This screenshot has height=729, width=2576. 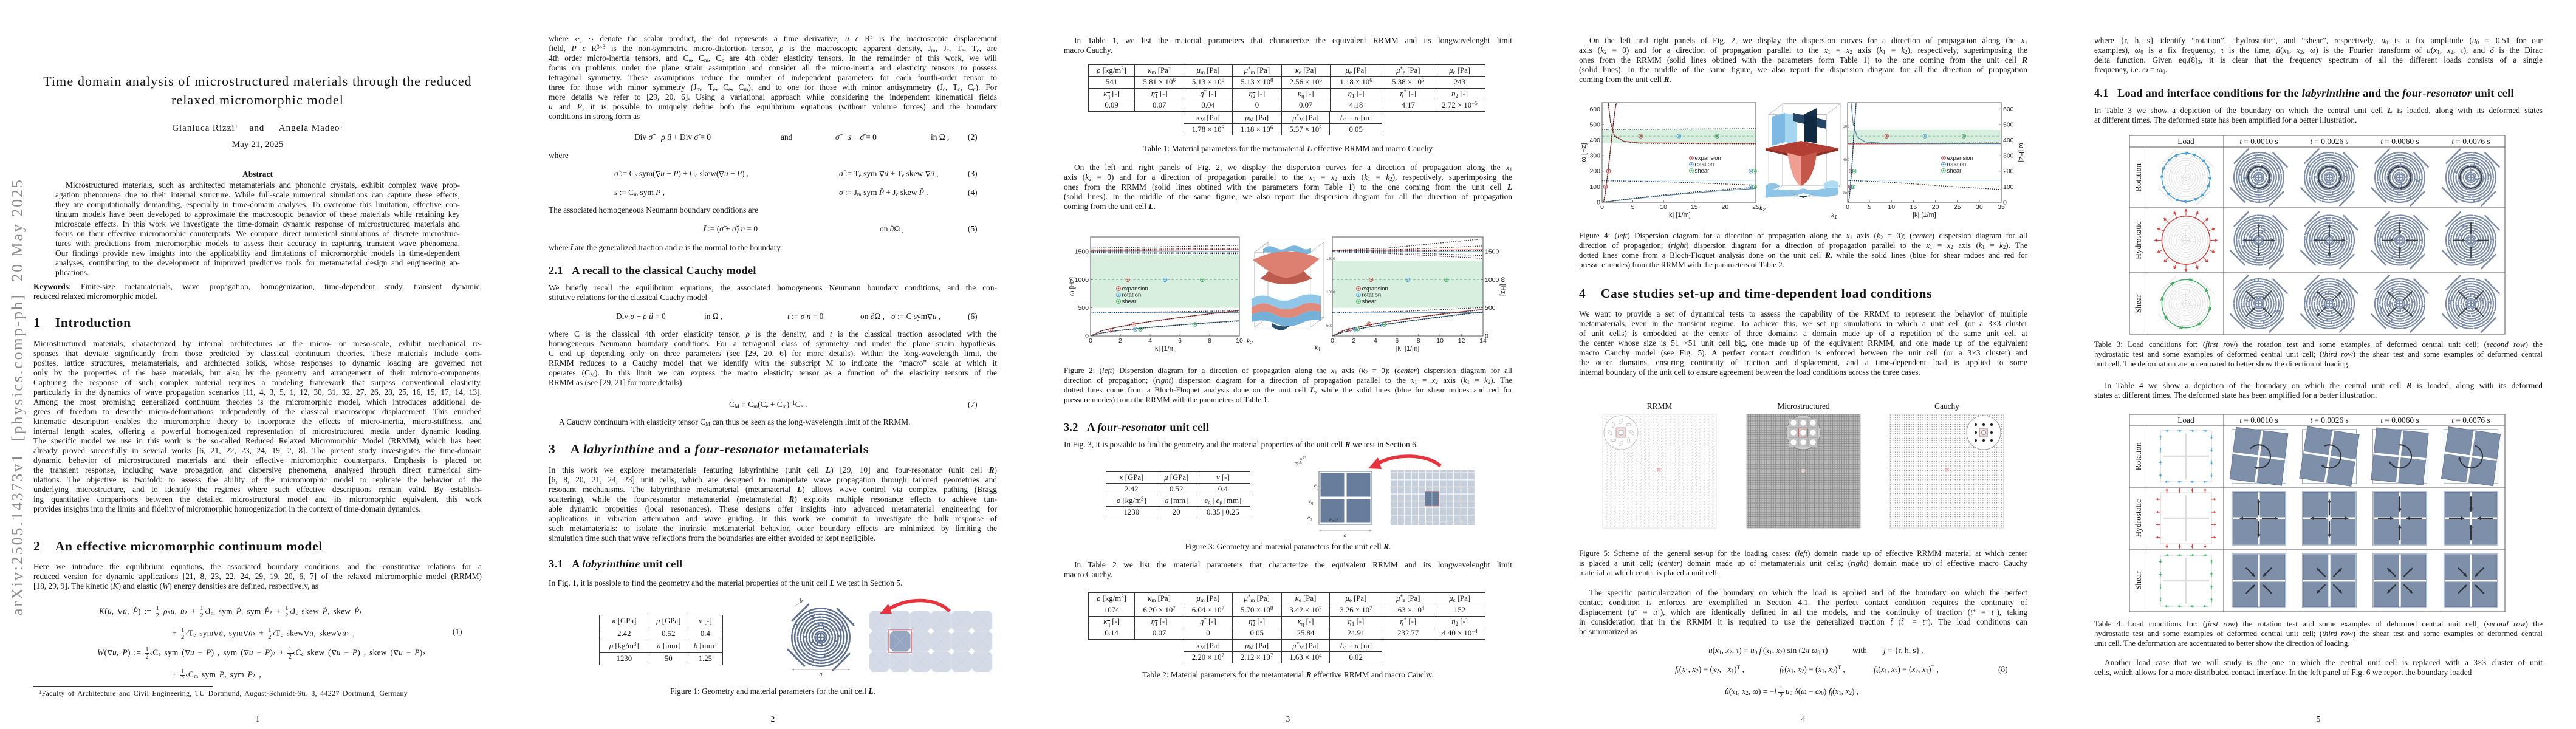 I want to click on svg-text: ep/2, so click(x=1333, y=520).